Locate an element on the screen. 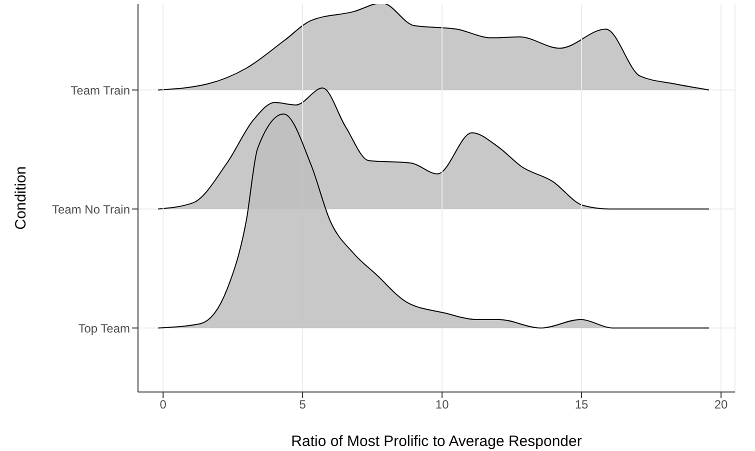 Image resolution: width=755 pixels, height=451 pixels. text: Top Team is located at coordinates (104, 328).